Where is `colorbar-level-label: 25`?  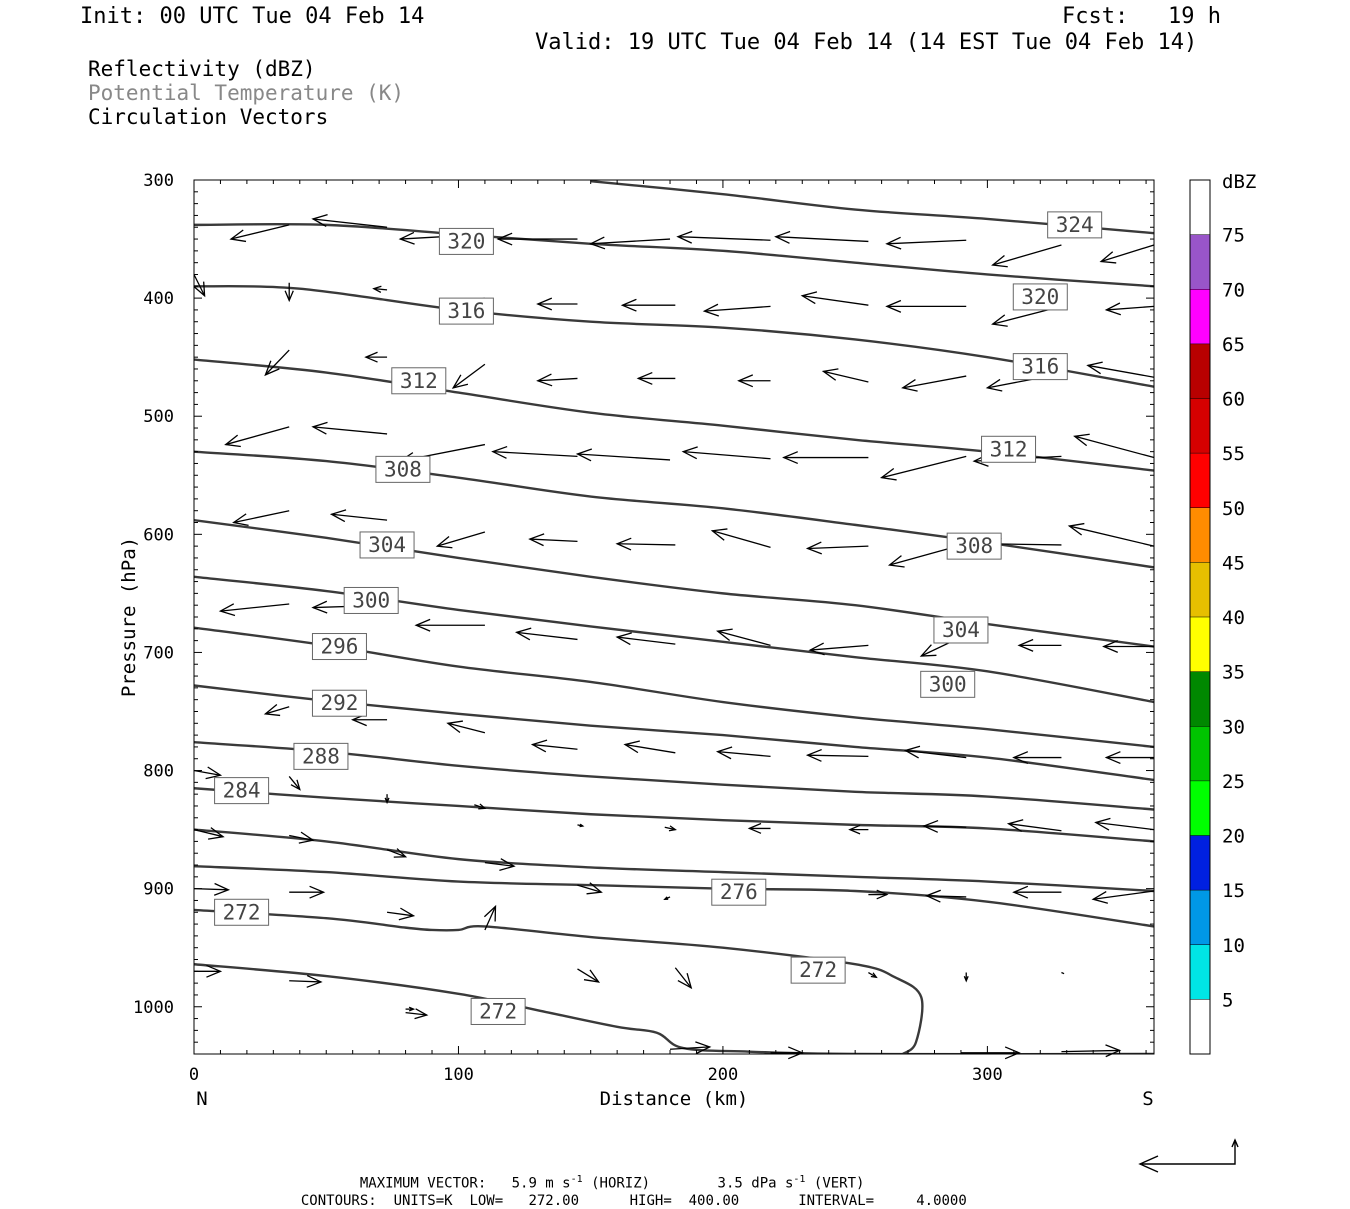
colorbar-level-label: 25 is located at coordinates (1233, 782).